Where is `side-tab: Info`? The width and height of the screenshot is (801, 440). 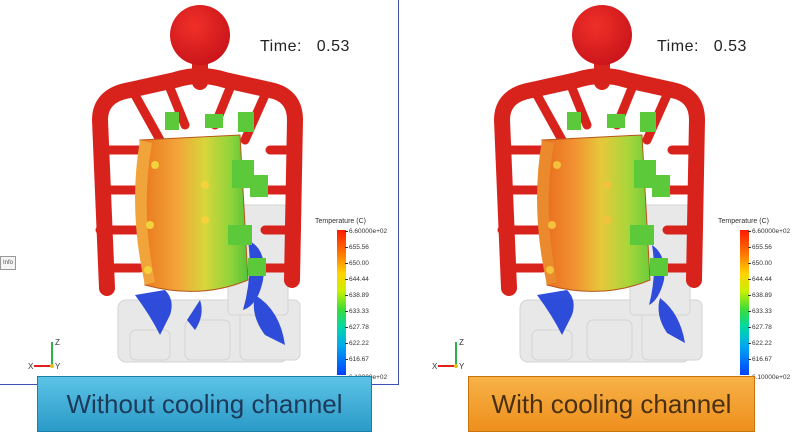 side-tab: Info is located at coordinates (8, 263).